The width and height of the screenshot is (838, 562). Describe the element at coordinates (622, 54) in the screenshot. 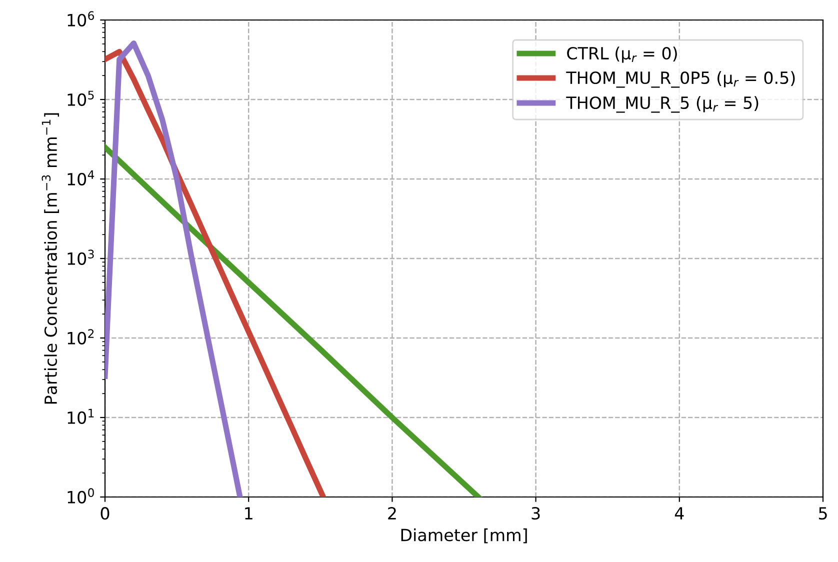

I see `legend-label: CTRL (μ$_{r}$ = 0)` at that location.